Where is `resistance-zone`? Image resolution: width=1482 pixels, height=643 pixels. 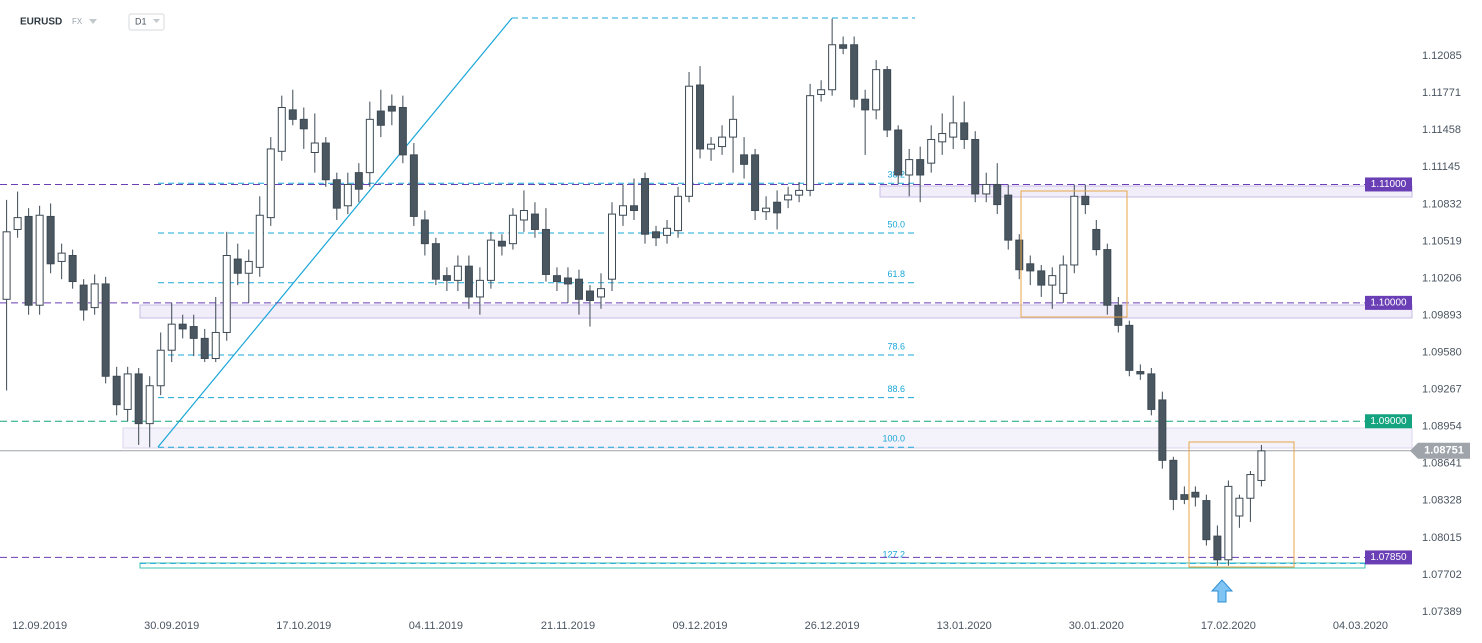 resistance-zone is located at coordinates (1146, 191).